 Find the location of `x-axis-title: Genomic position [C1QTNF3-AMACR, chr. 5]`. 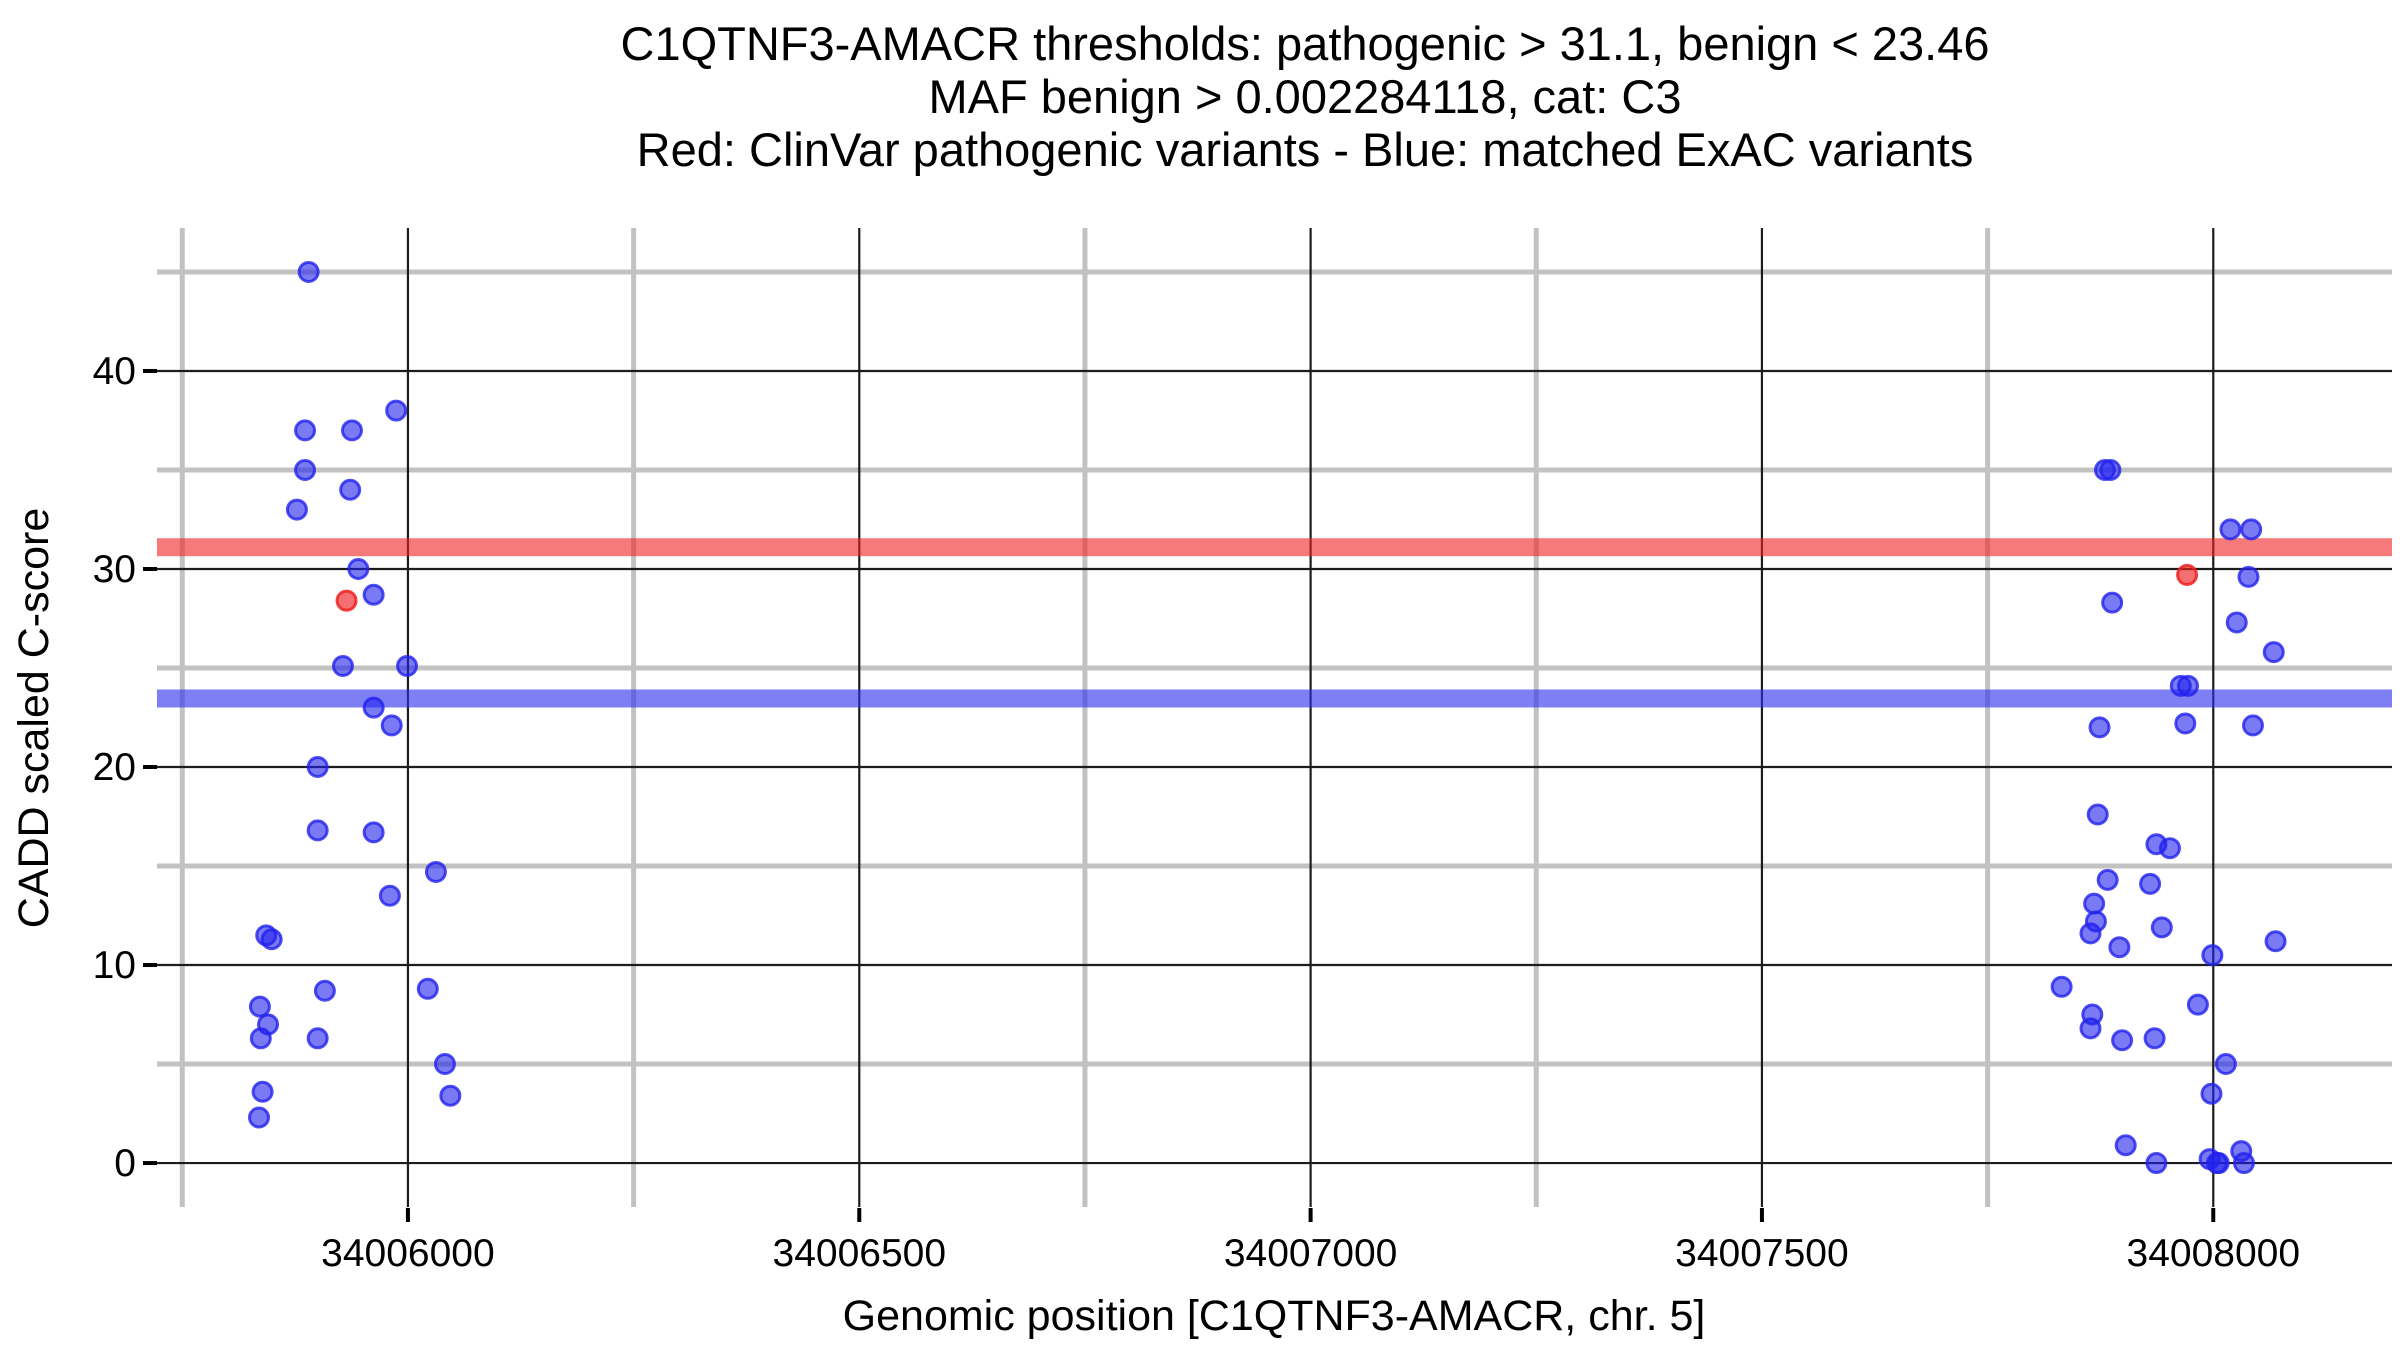

x-axis-title: Genomic position [C1QTNF3-AMACR, chr. 5] is located at coordinates (1274, 1316).